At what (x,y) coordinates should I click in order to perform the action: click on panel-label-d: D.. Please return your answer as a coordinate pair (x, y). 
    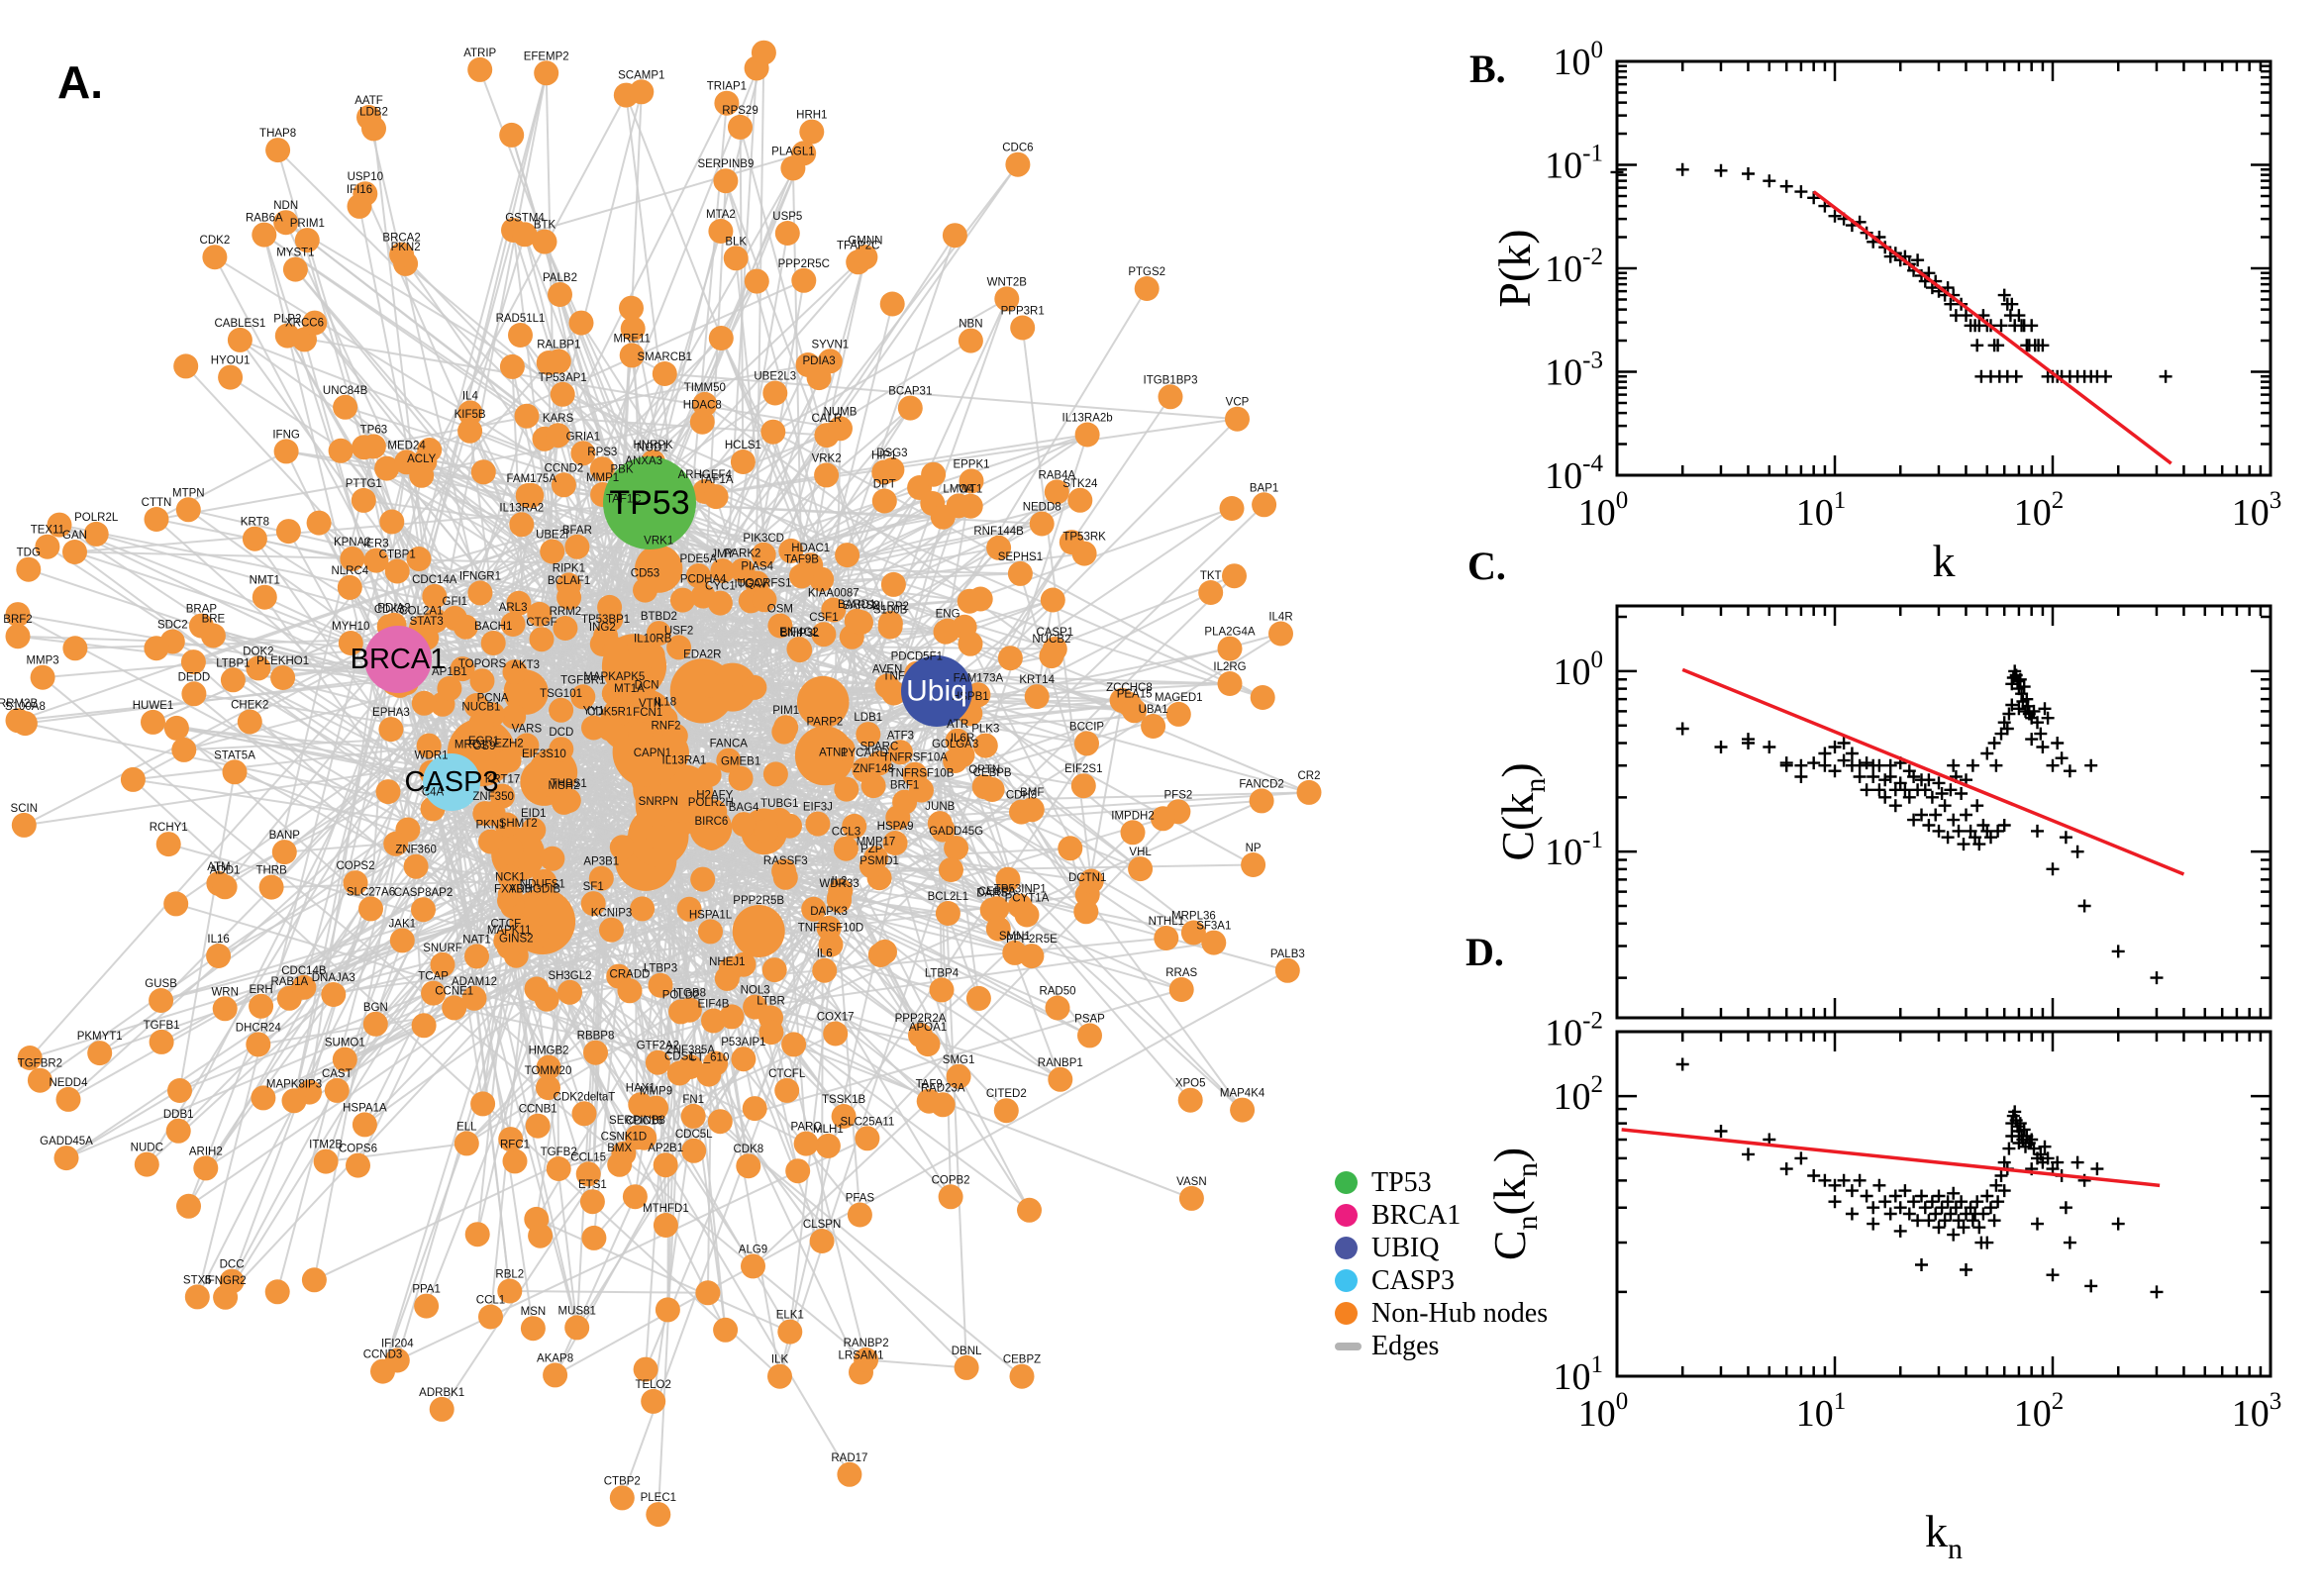
    Looking at the image, I should click on (1485, 952).